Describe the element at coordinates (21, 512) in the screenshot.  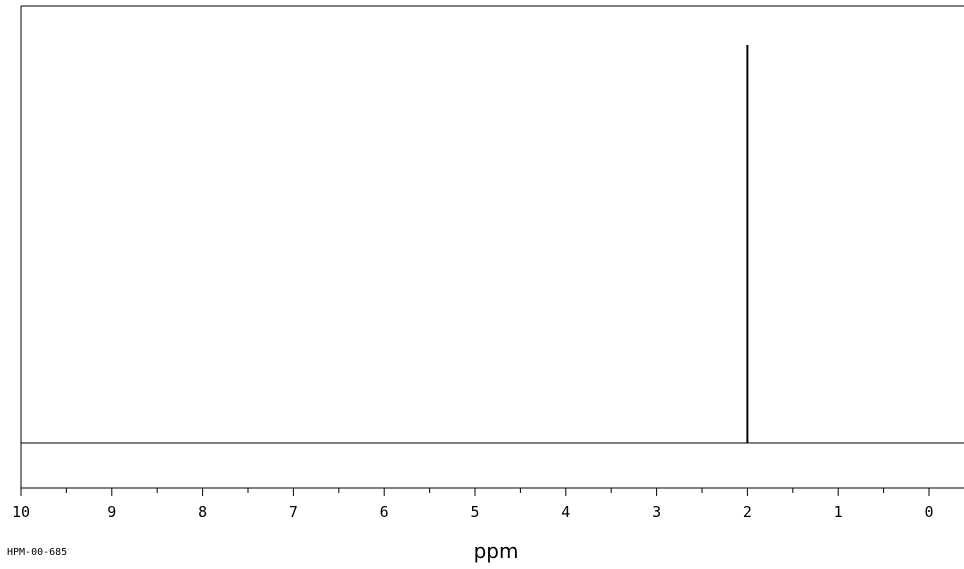
I see `x-tick-label: 10` at that location.